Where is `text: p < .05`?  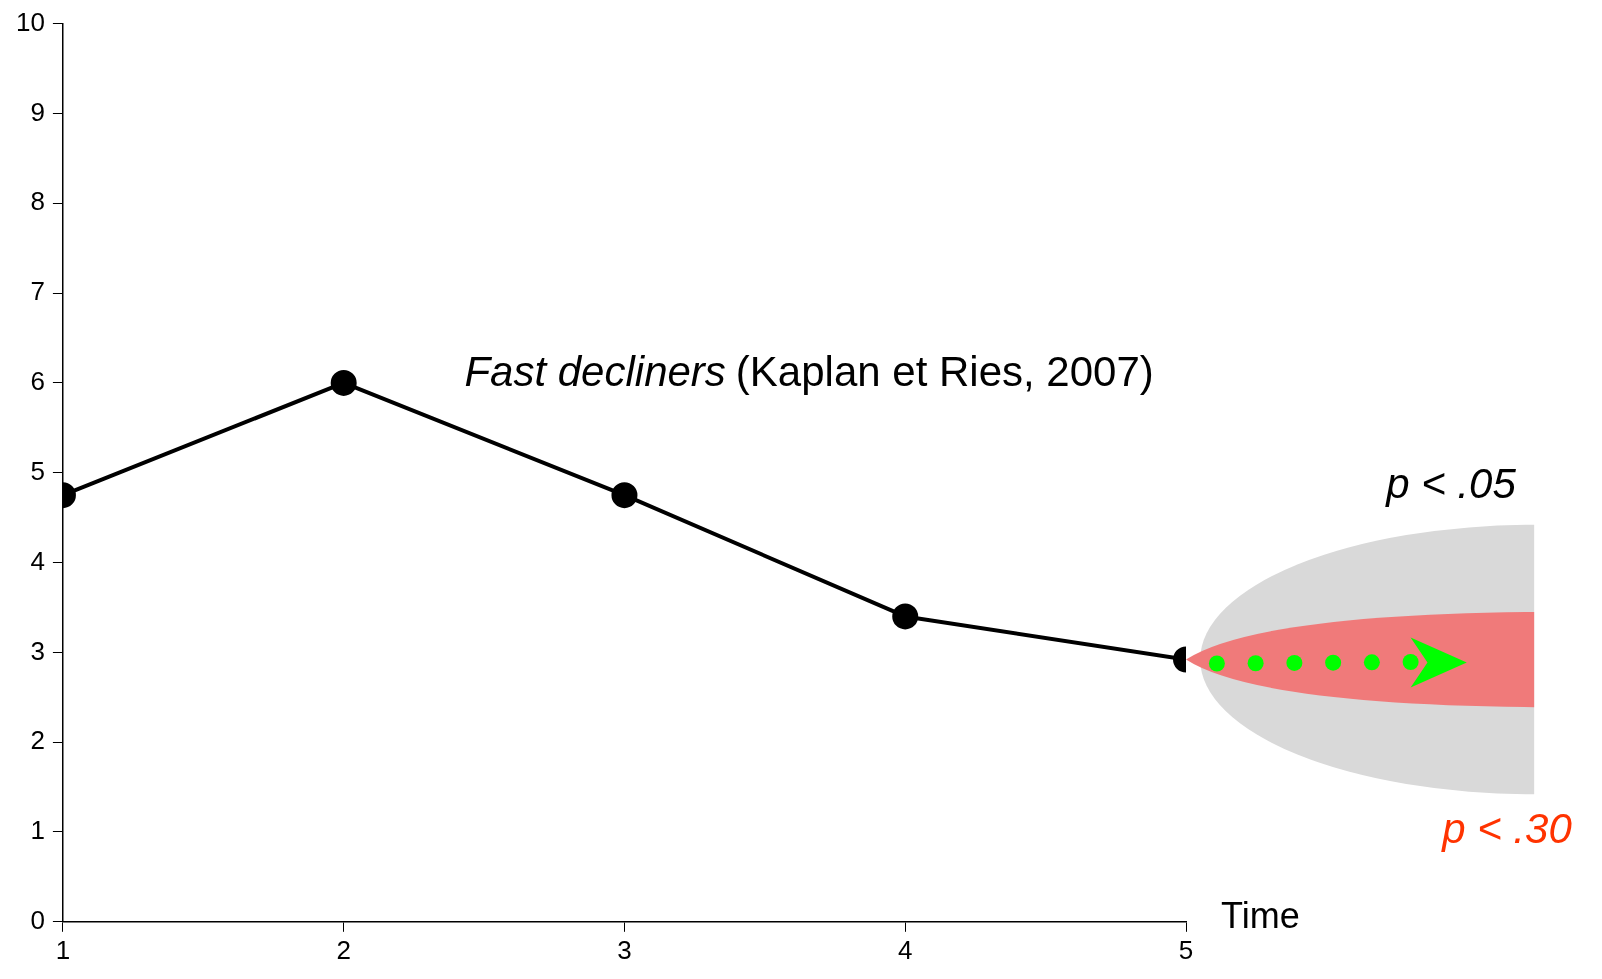 text: p < .05 is located at coordinates (1451, 483).